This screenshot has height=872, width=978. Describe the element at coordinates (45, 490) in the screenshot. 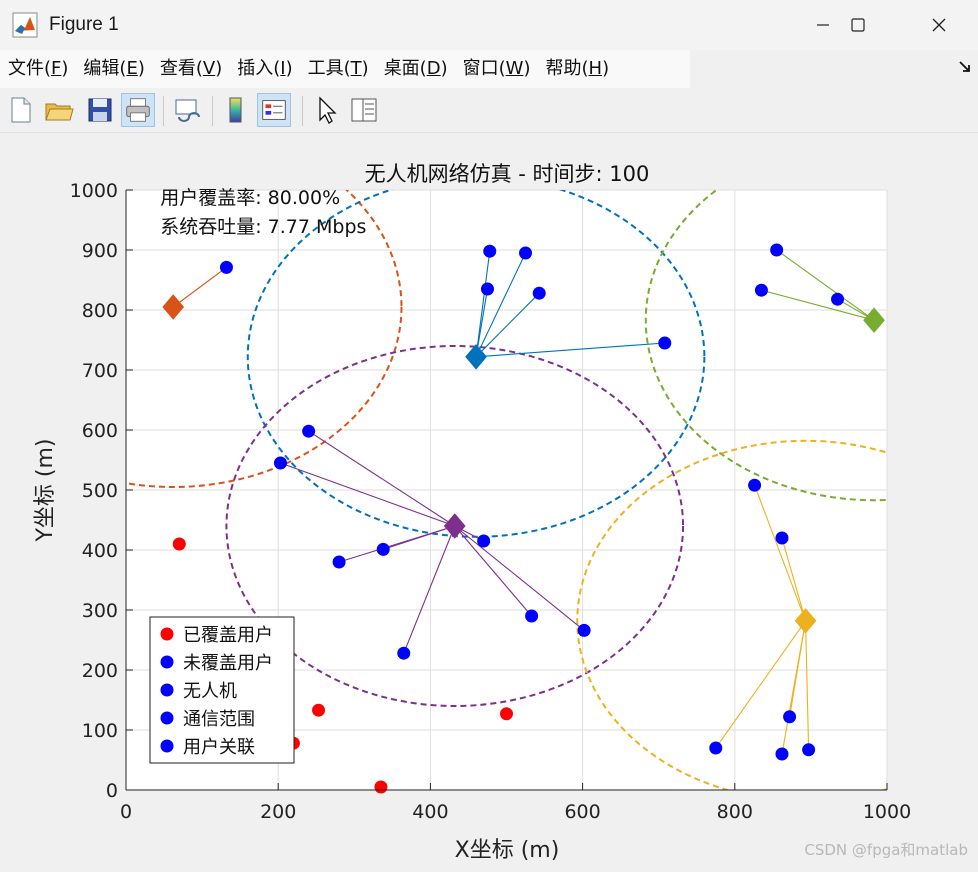

I see `y-axis-label: Y坐标 (m)` at that location.